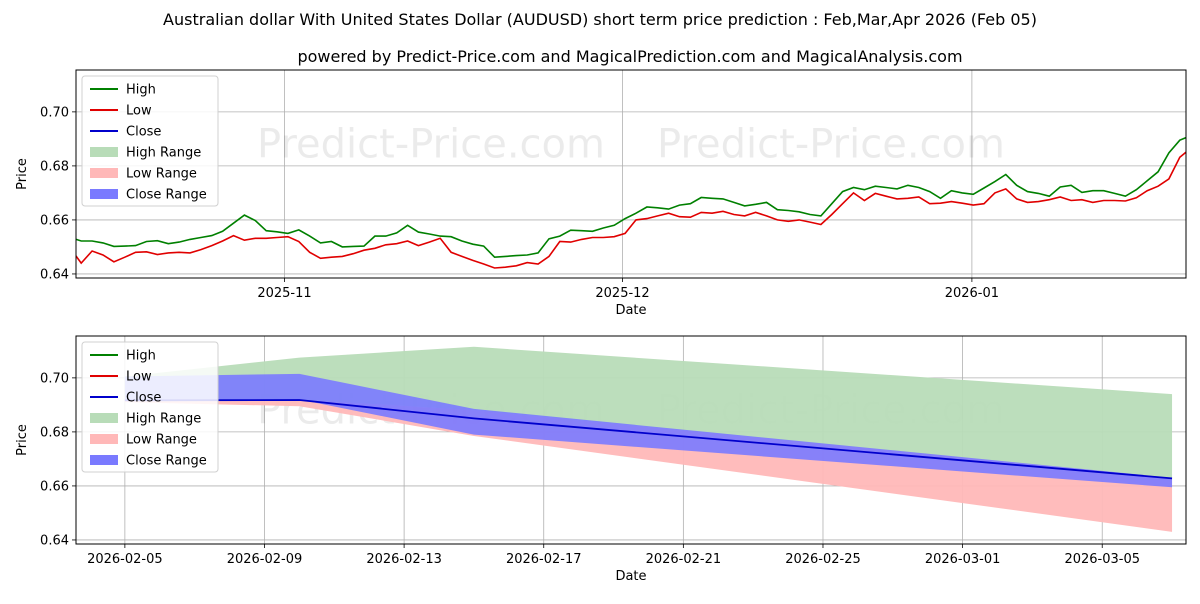 Image resolution: width=1200 pixels, height=604 pixels. I want to click on bottom-x-tick-label: 2026-03-01, so click(963, 559).